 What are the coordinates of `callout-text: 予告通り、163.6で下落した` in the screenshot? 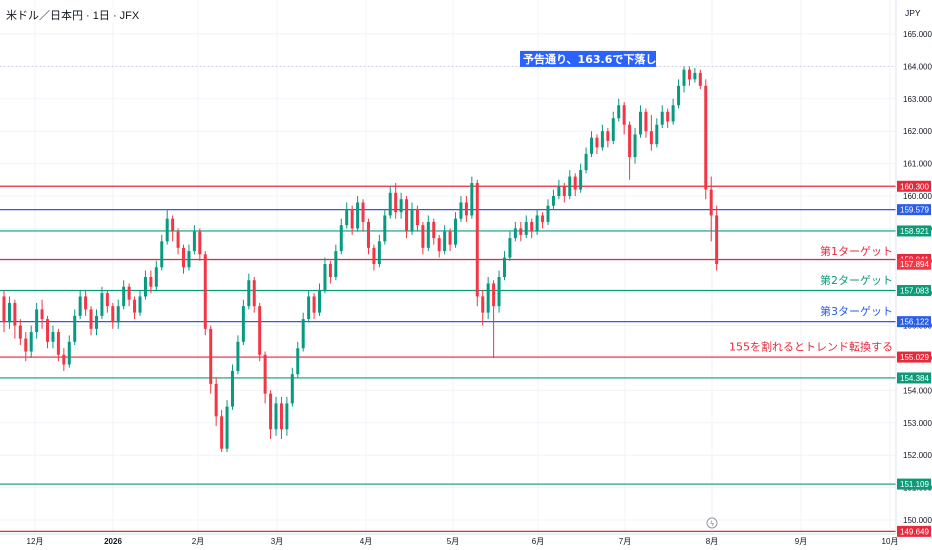 It's located at (595, 59).